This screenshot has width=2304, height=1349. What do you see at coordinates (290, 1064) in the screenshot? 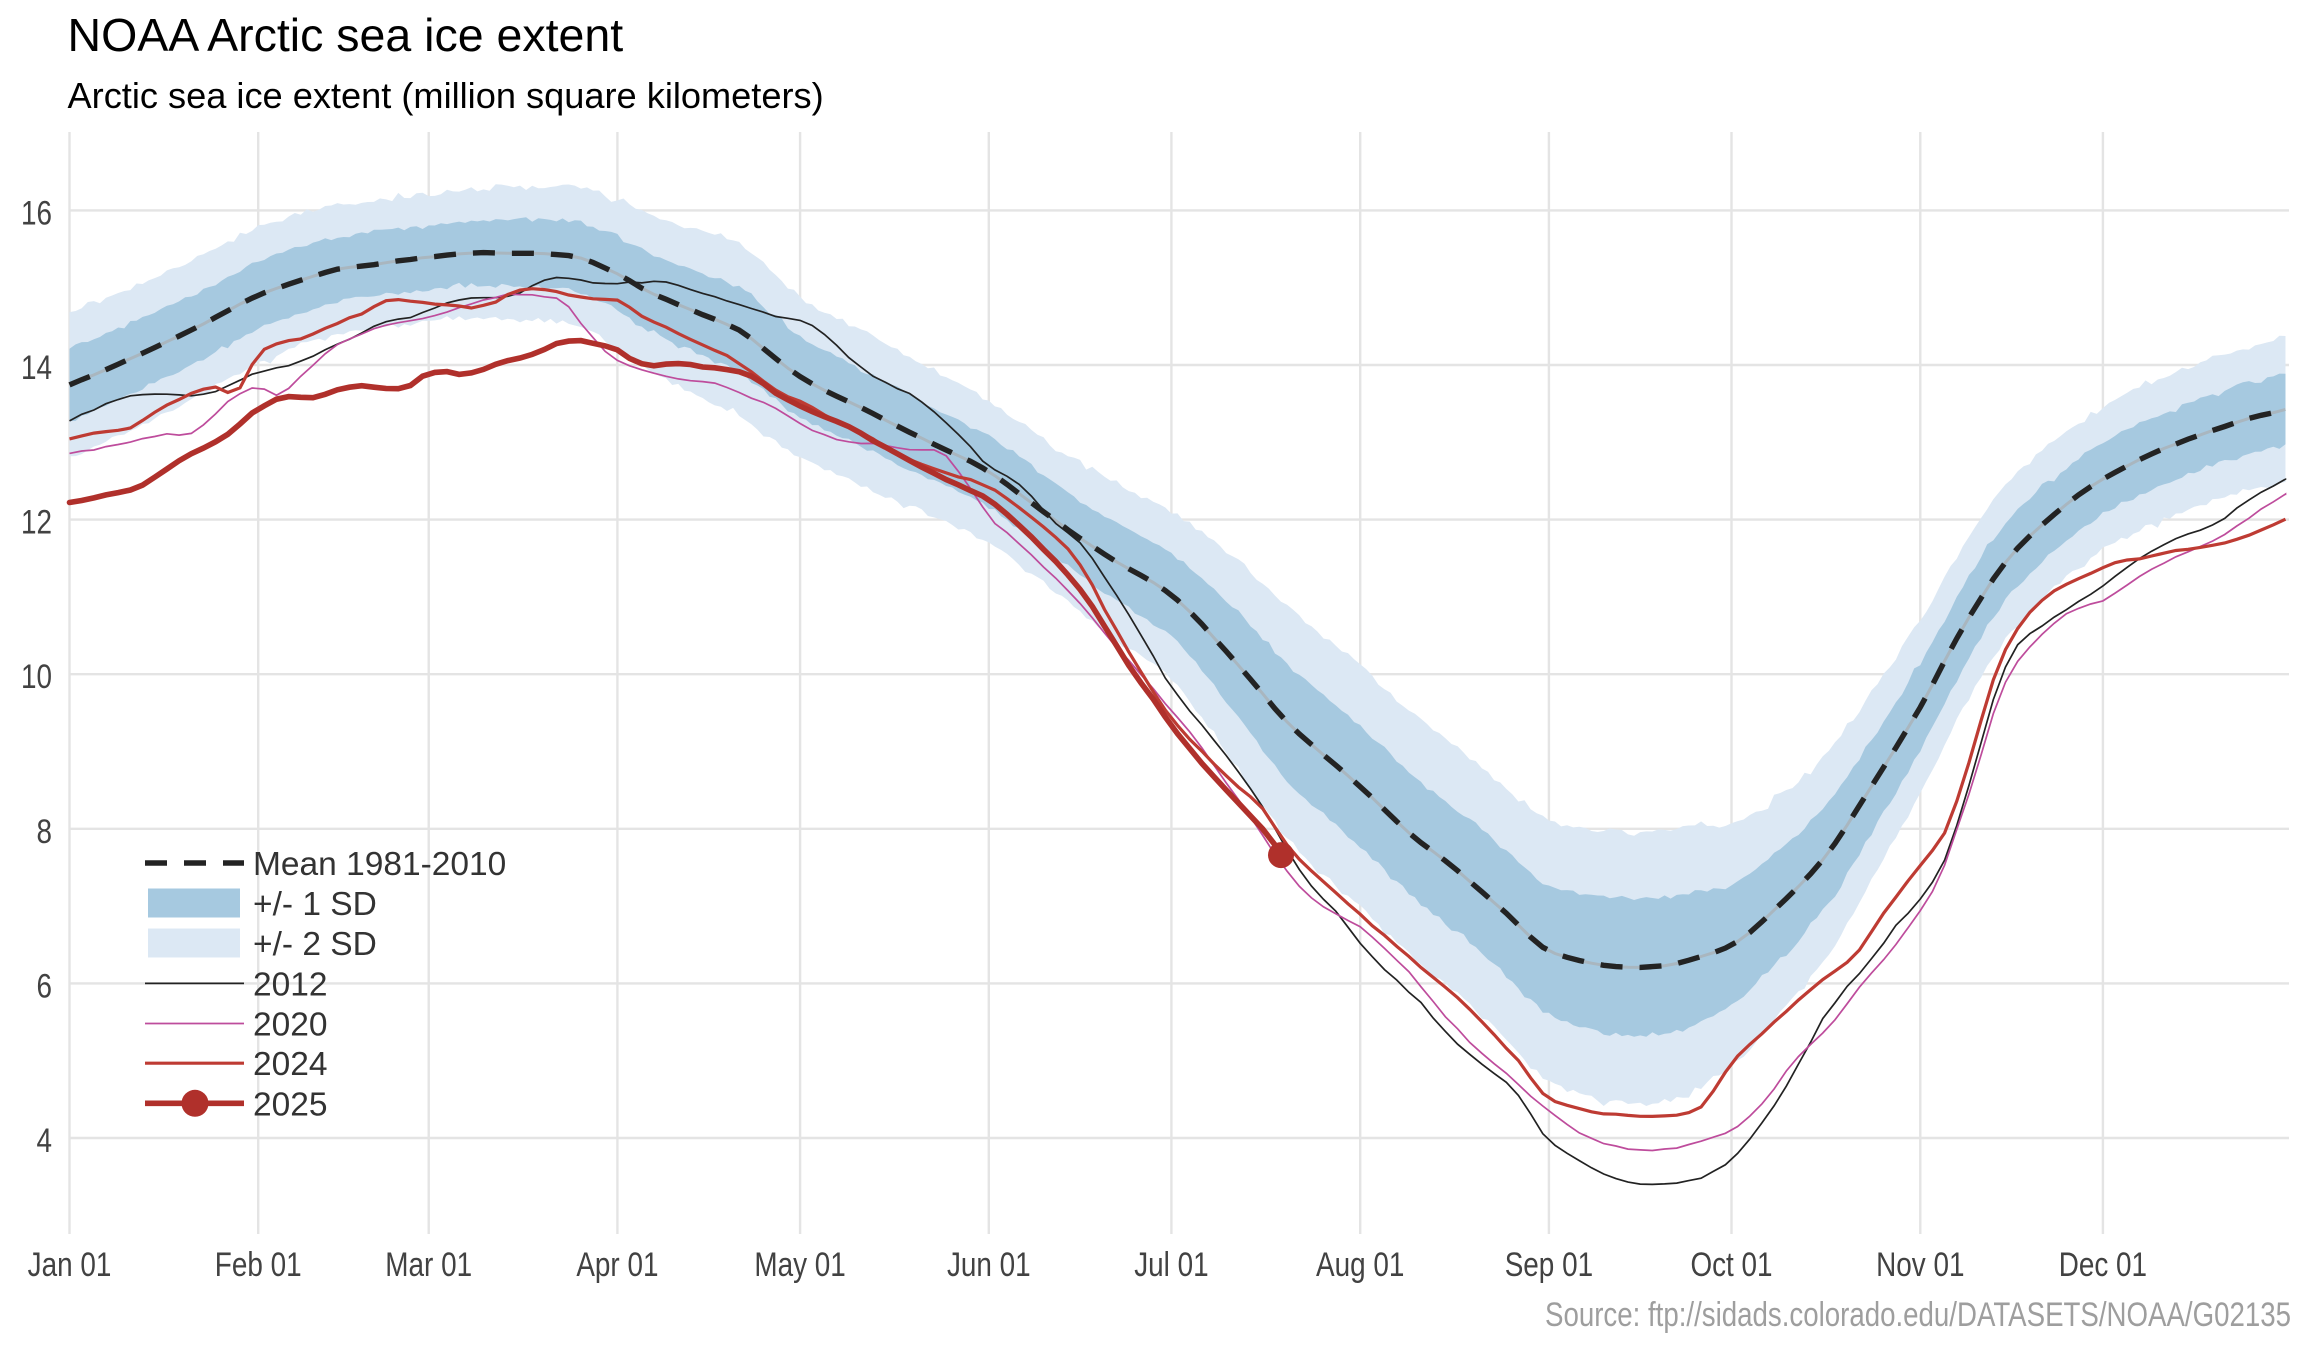
I see `svg-text: 2024` at bounding box center [290, 1064].